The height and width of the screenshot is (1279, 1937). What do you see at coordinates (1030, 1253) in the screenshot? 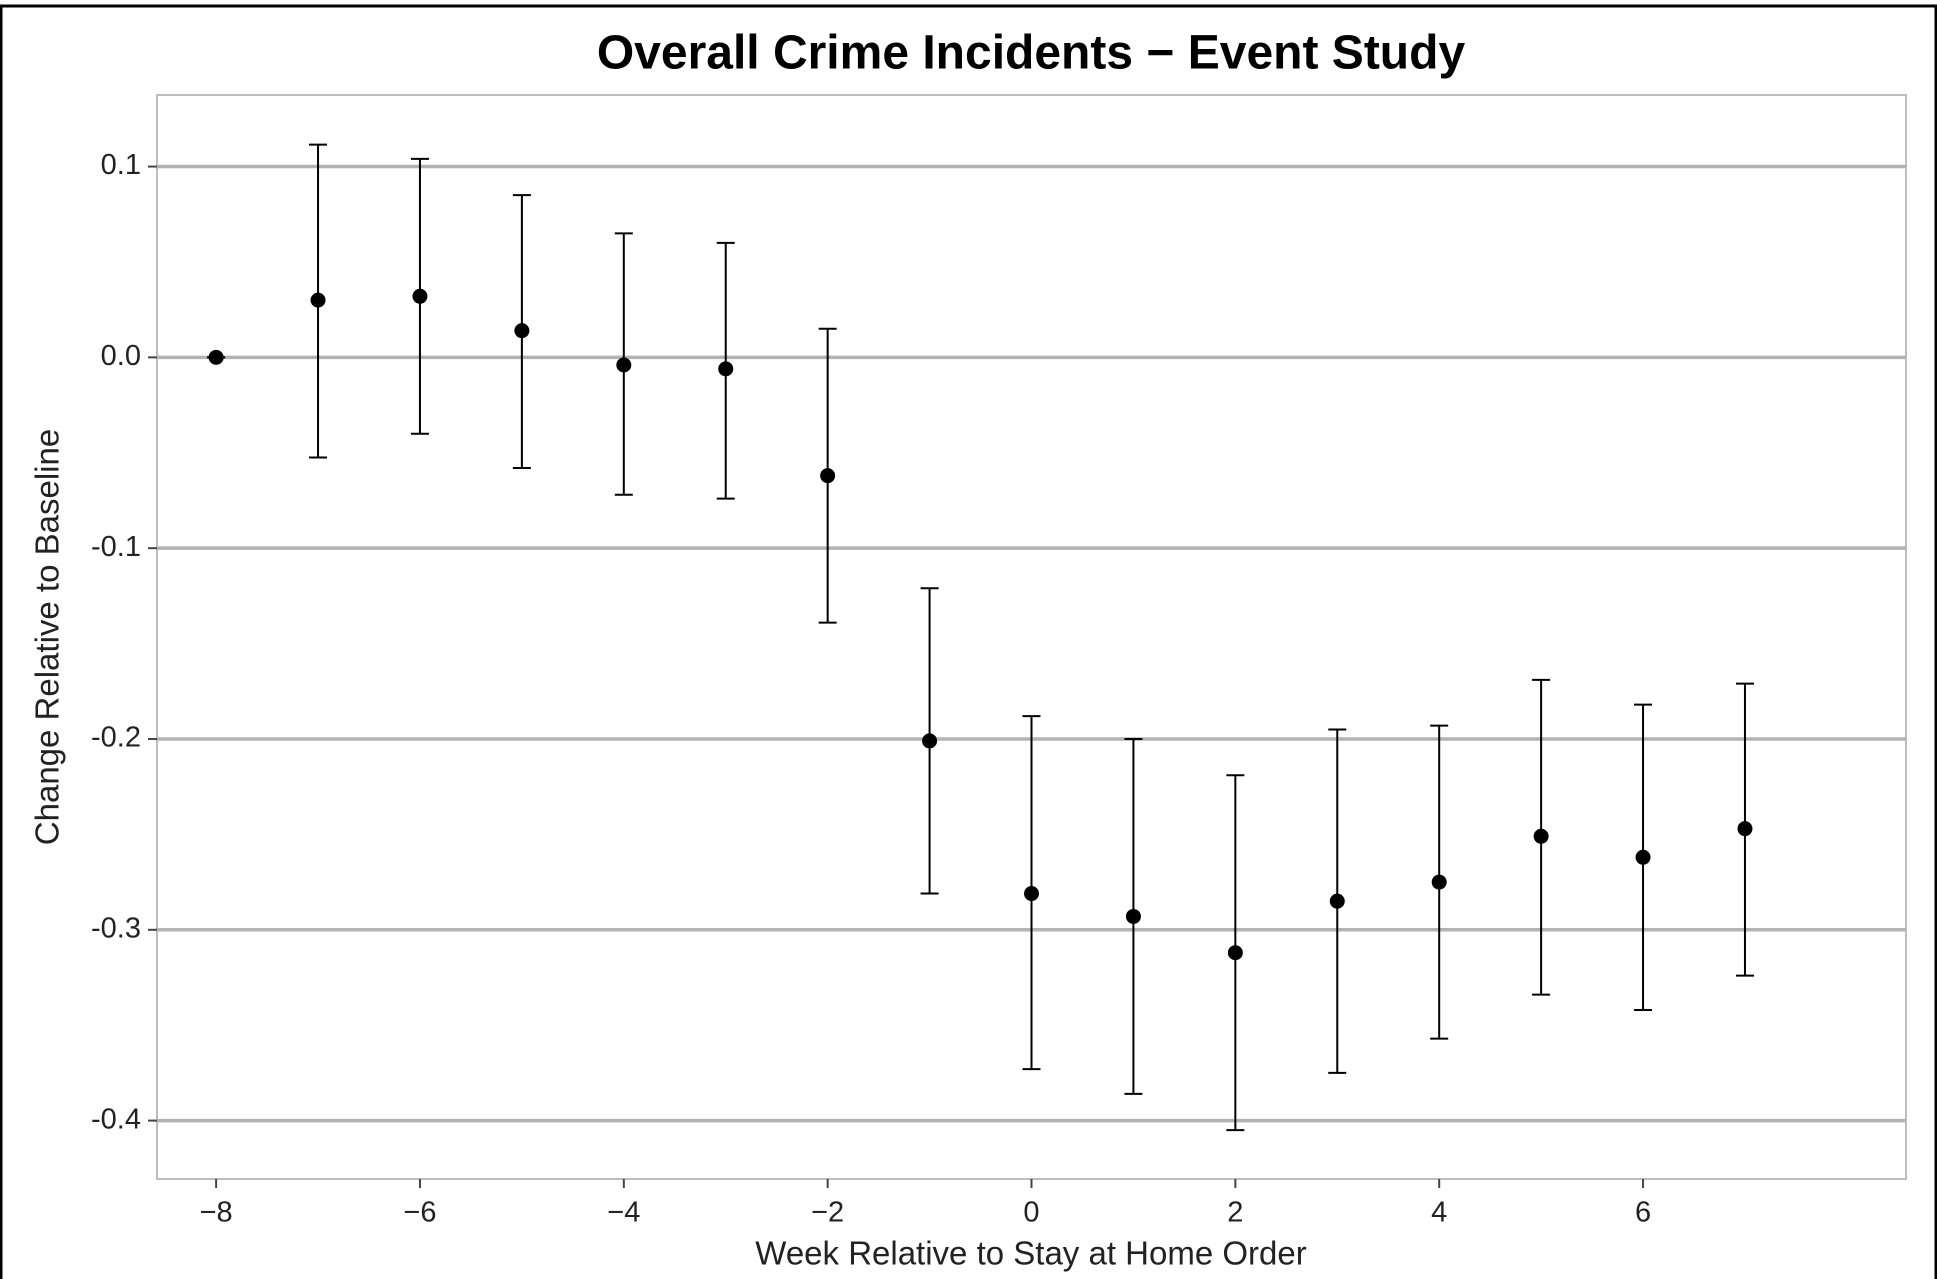
I see `x-axis-label: Week Relative to Stay at Home Order` at bounding box center [1030, 1253].